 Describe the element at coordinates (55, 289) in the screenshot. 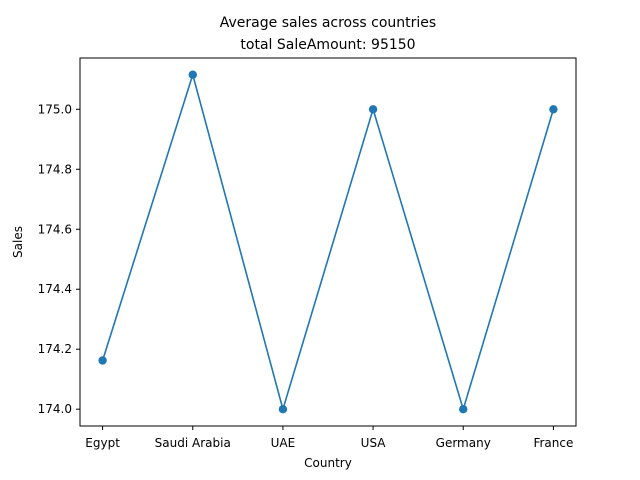

I see `y-tick-label: 174.4` at that location.